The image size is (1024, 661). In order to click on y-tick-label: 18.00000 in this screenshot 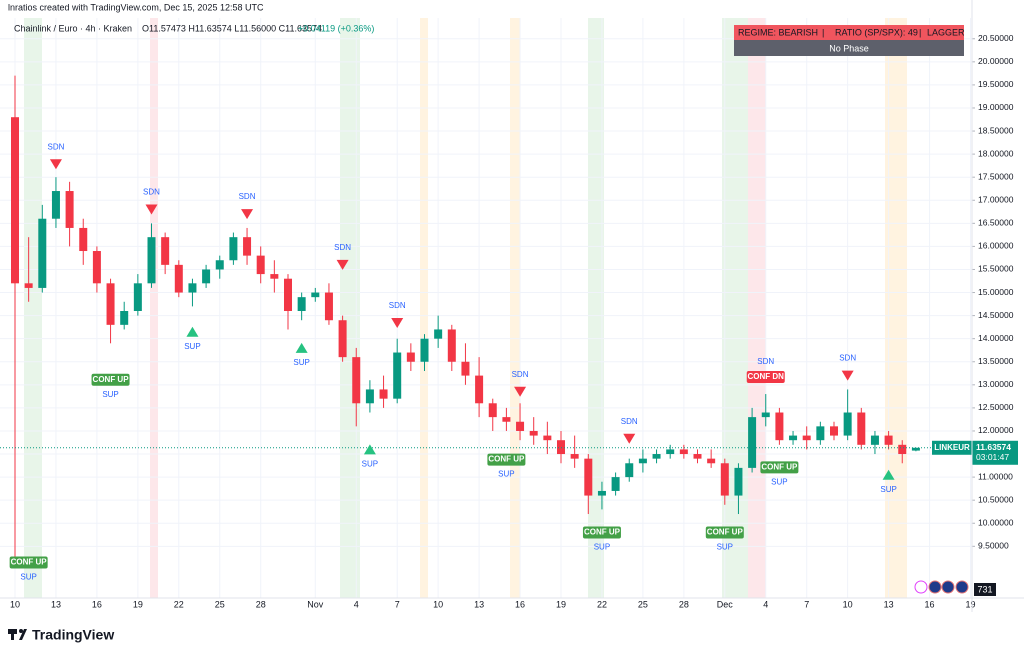, I will do `click(996, 153)`.